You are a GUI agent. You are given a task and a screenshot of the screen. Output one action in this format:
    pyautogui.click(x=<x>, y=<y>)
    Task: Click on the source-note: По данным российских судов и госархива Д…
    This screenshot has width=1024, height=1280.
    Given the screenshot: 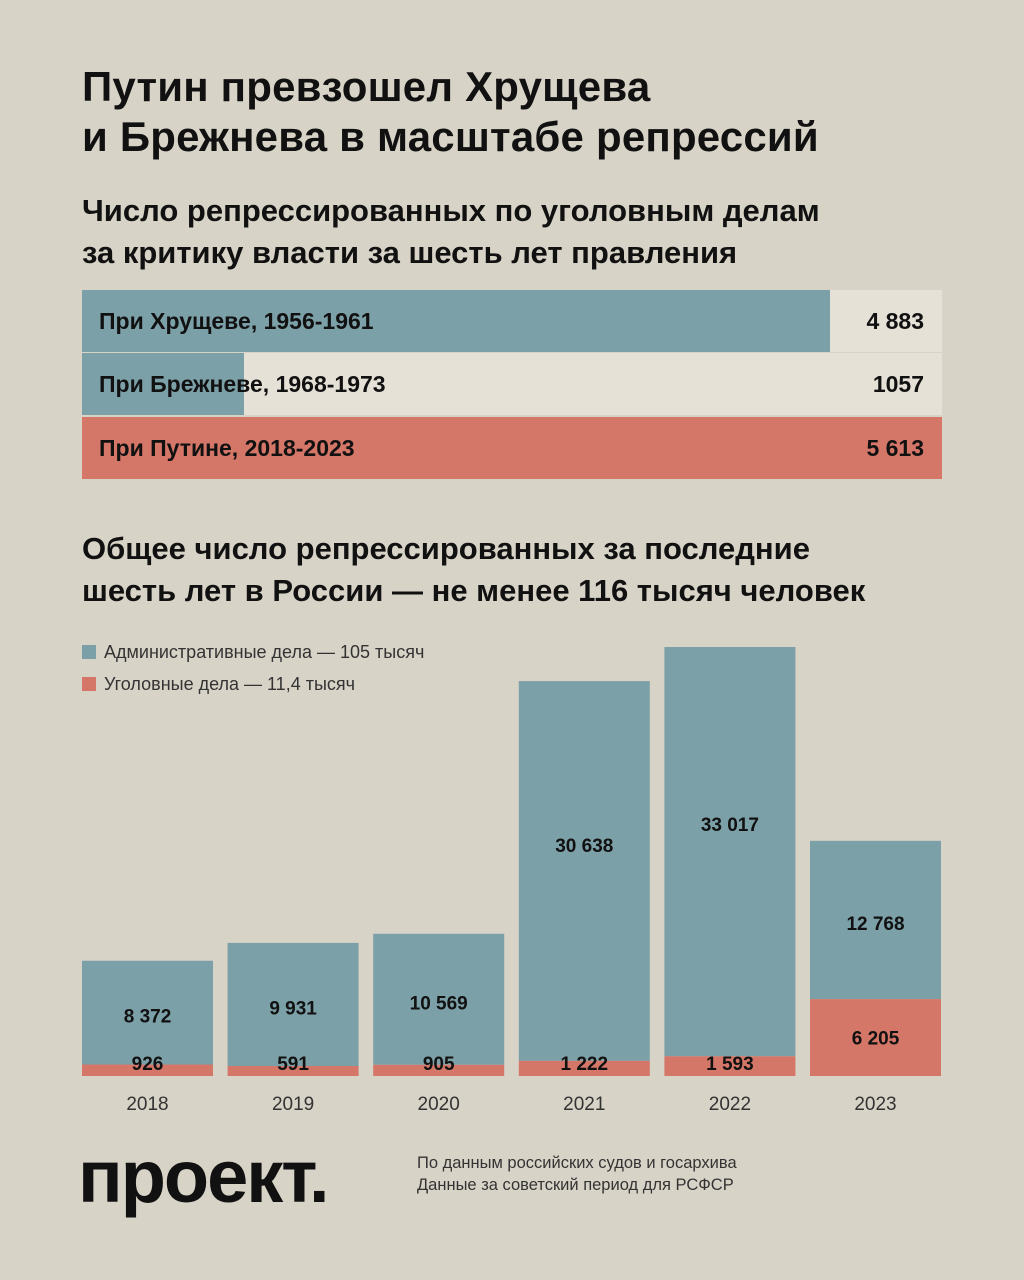 What is the action you would take?
    pyautogui.click(x=577, y=1174)
    